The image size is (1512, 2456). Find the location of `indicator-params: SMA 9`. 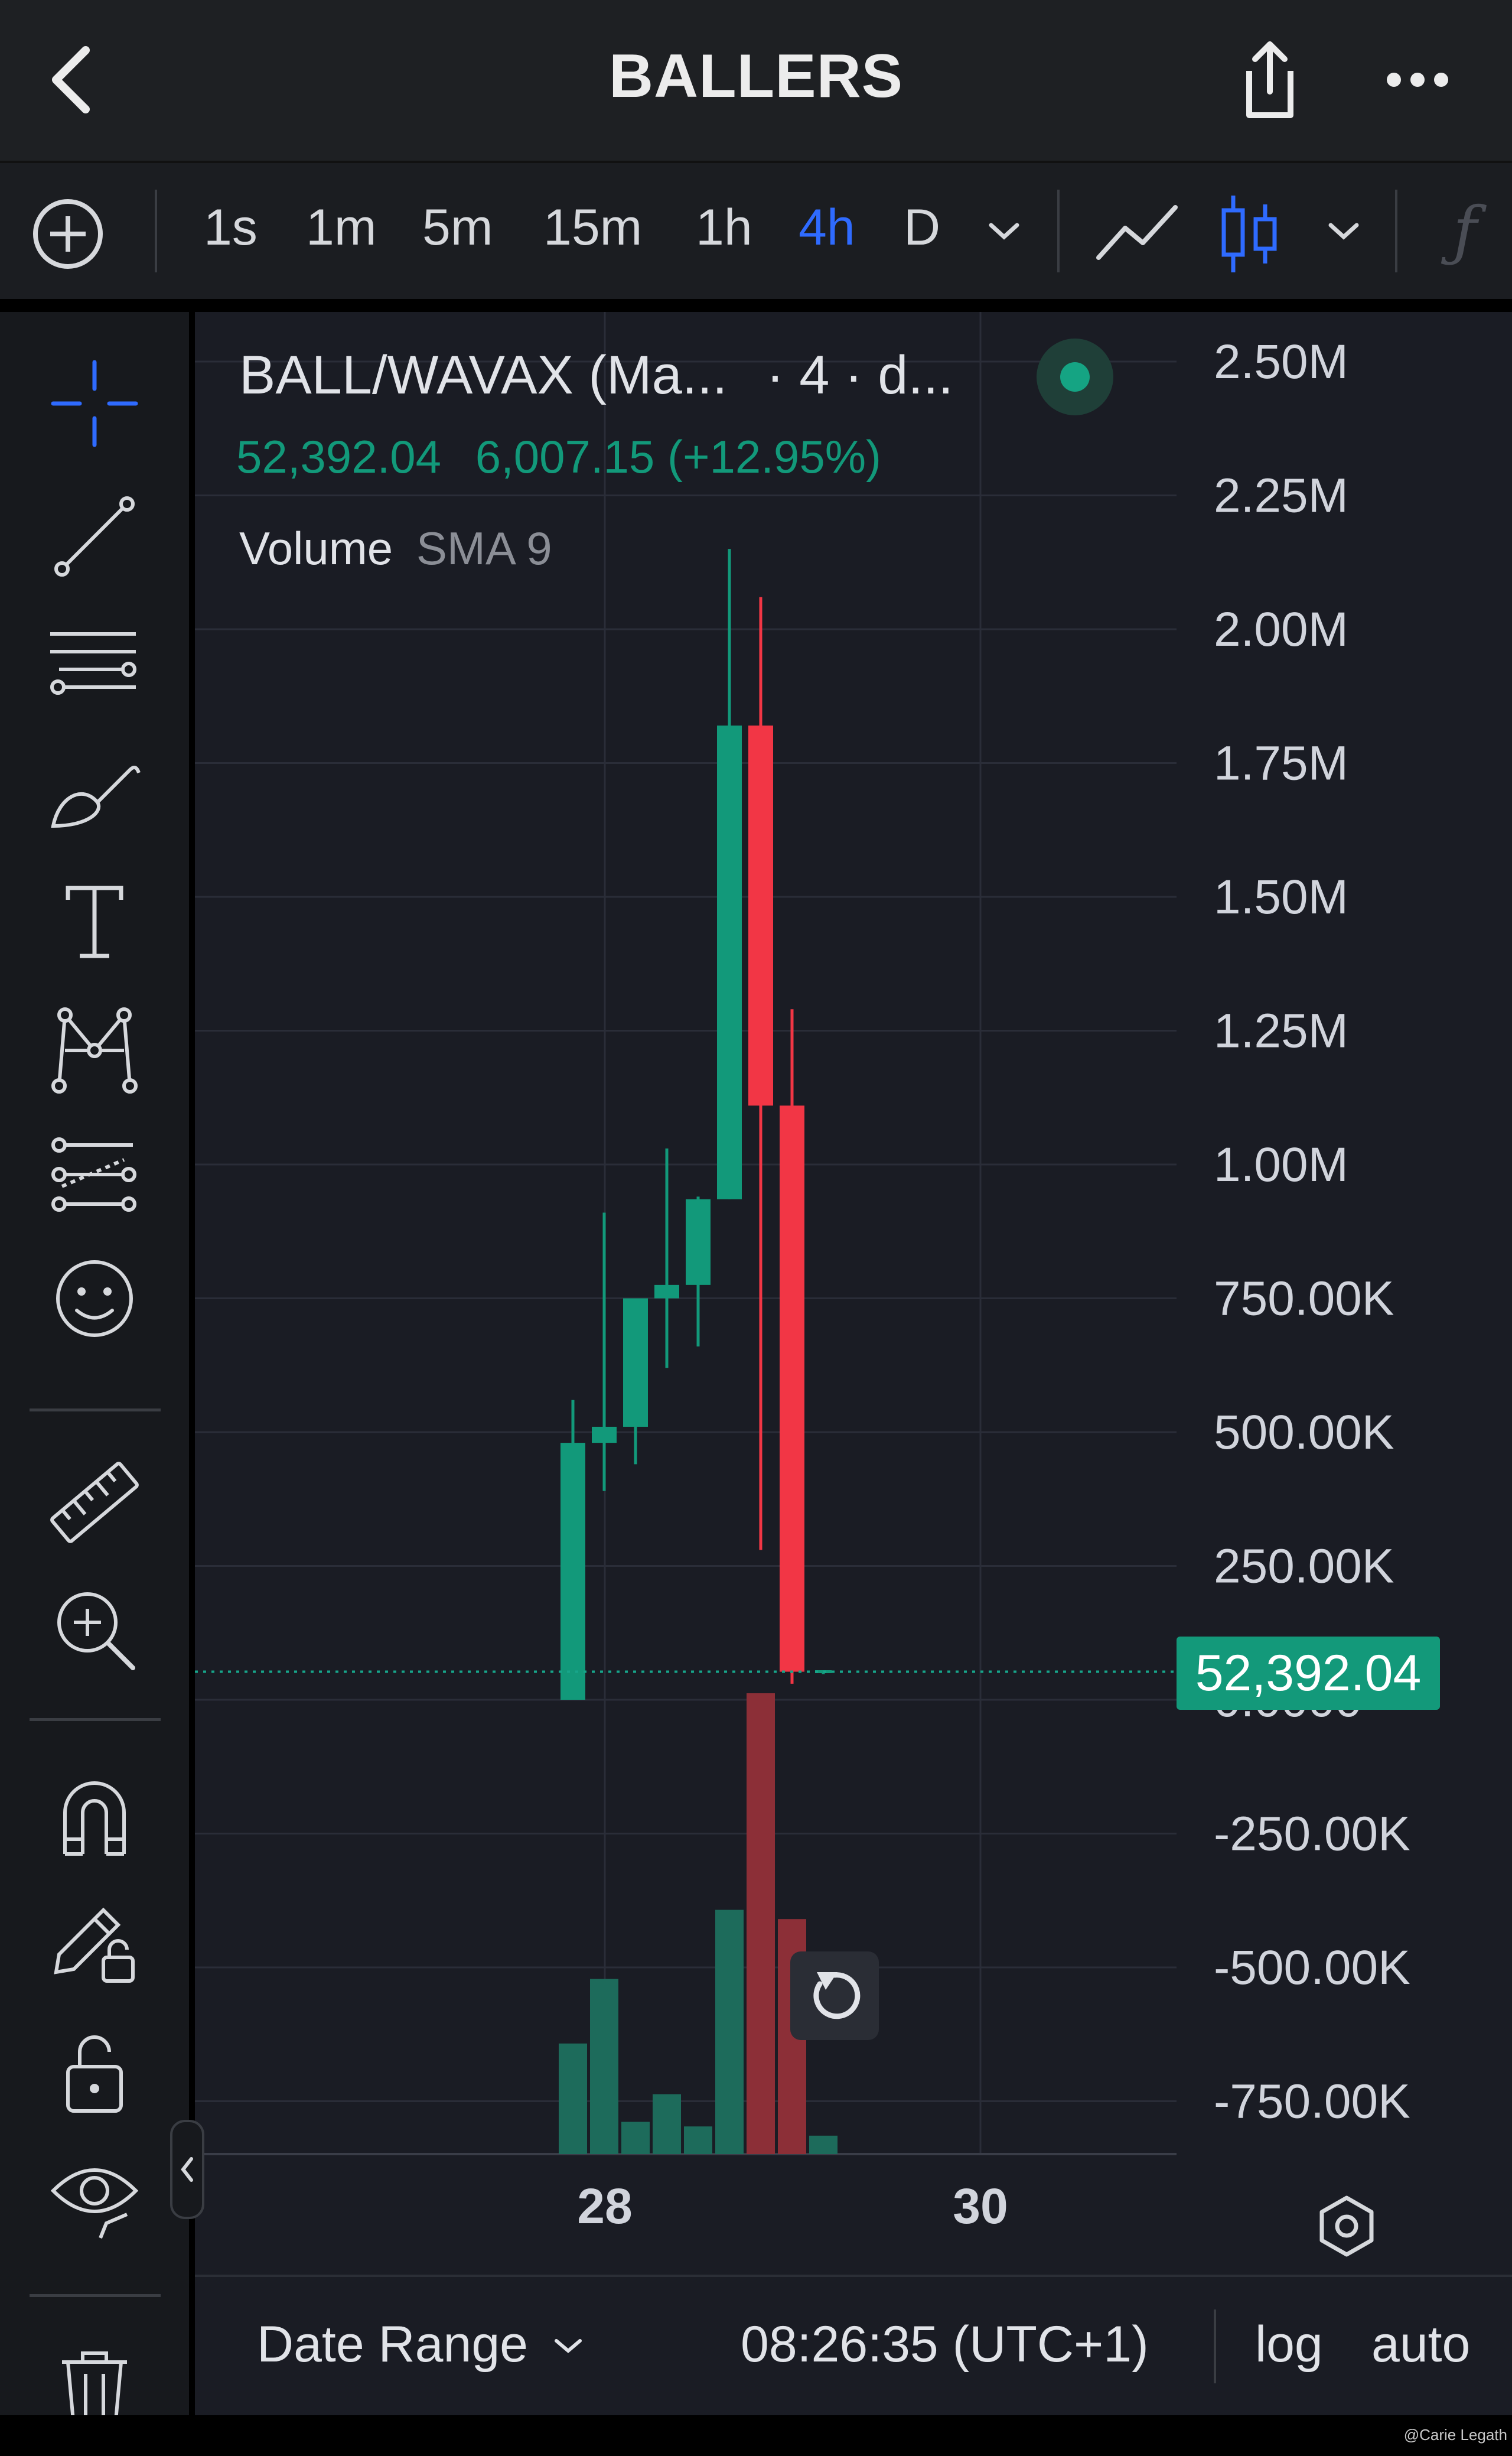

indicator-params: SMA 9 is located at coordinates (484, 548).